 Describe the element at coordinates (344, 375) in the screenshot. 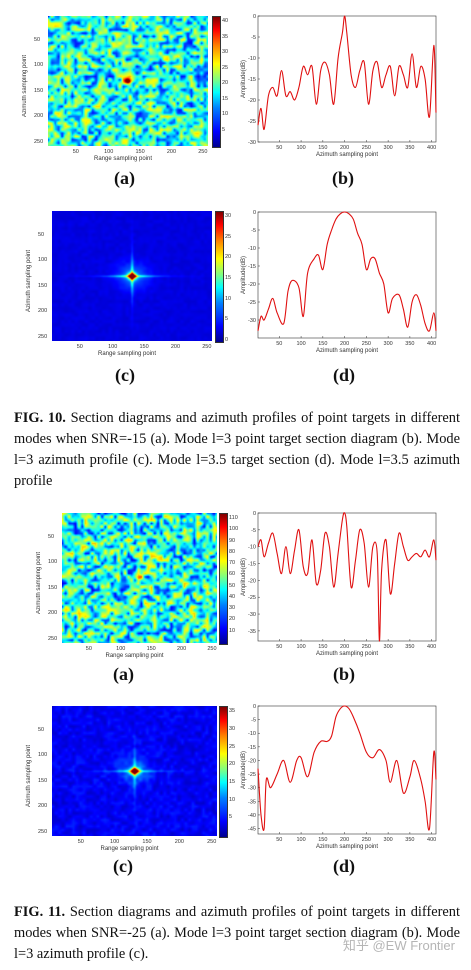

I see `fig10d-label: (d)` at that location.